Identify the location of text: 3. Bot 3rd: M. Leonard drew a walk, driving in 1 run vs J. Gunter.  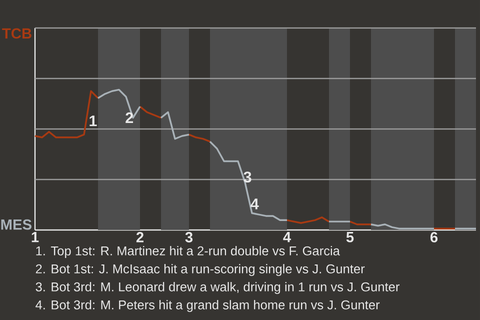
(218, 288).